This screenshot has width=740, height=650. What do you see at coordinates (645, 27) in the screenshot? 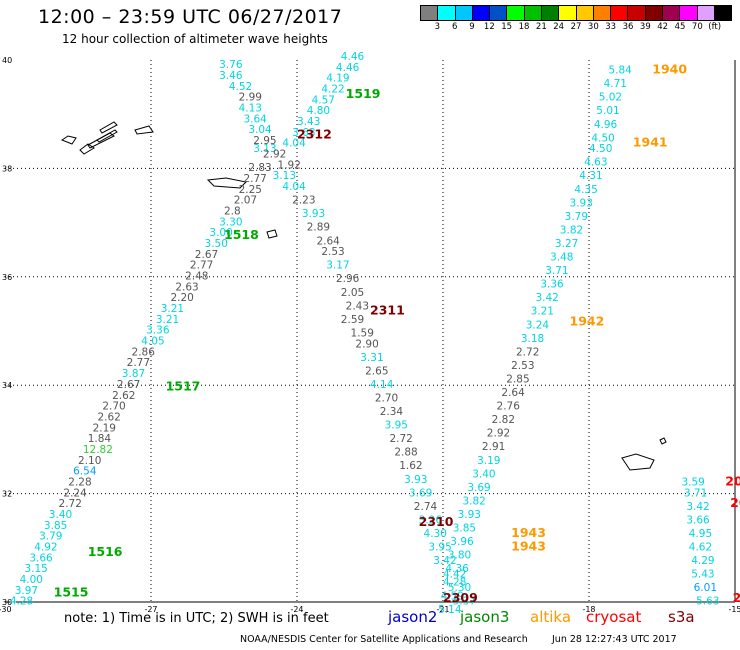
I see `legend-label: 39` at bounding box center [645, 27].